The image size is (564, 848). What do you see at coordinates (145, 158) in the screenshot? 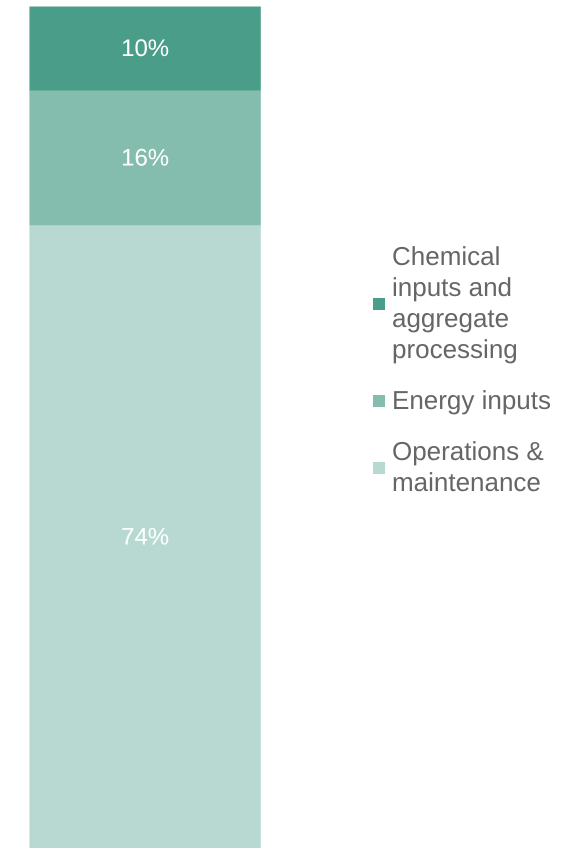
I see `data-label: 16%` at bounding box center [145, 158].